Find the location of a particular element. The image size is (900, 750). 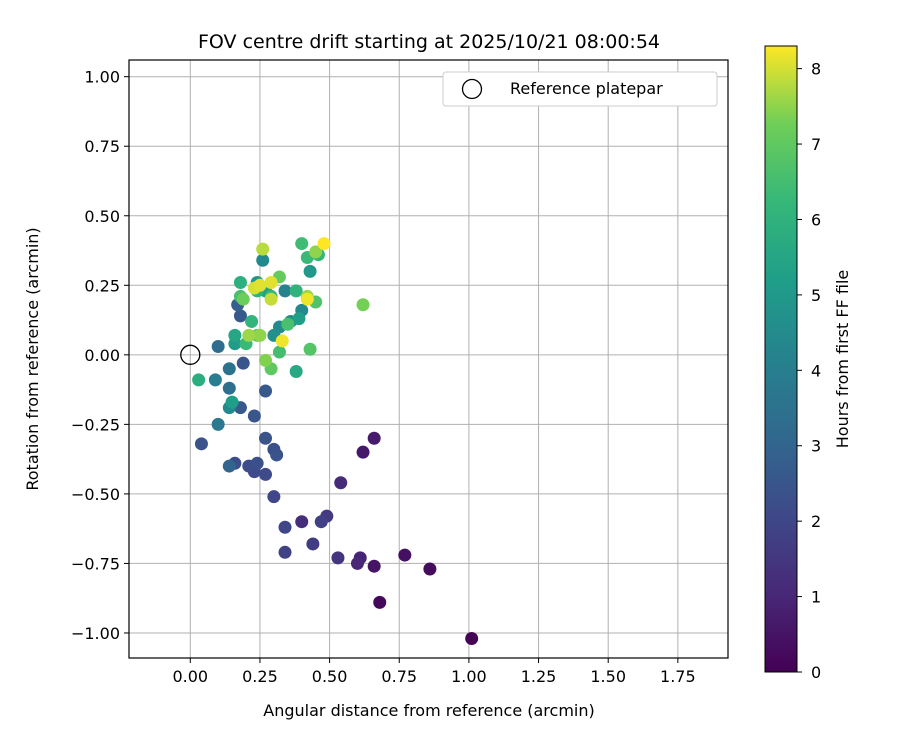

reference-marker is located at coordinates (190, 354).